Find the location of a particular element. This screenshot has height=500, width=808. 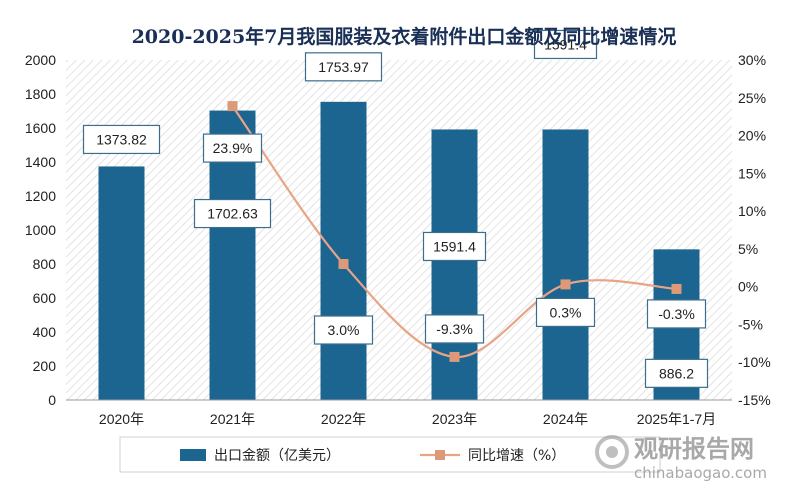

bar-value-label-1-text: 1702.63 is located at coordinates (232, 214).